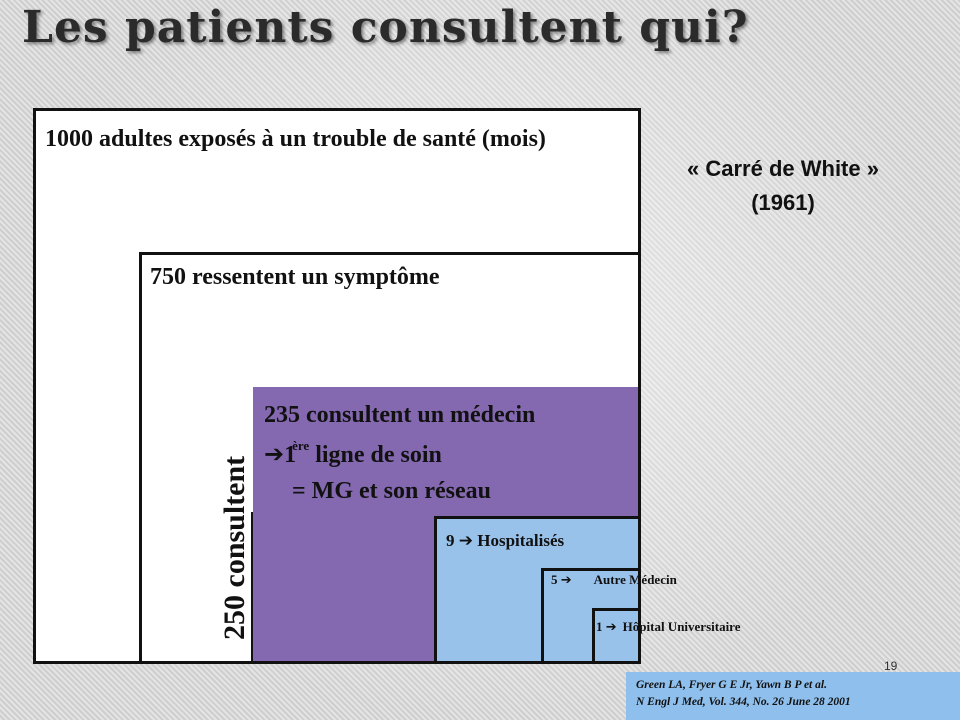 This screenshot has height=720, width=960. What do you see at coordinates (731, 685) in the screenshot?
I see `reference-authors: Green LA, Fryer G E Jr, Yawn B P et al.` at bounding box center [731, 685].